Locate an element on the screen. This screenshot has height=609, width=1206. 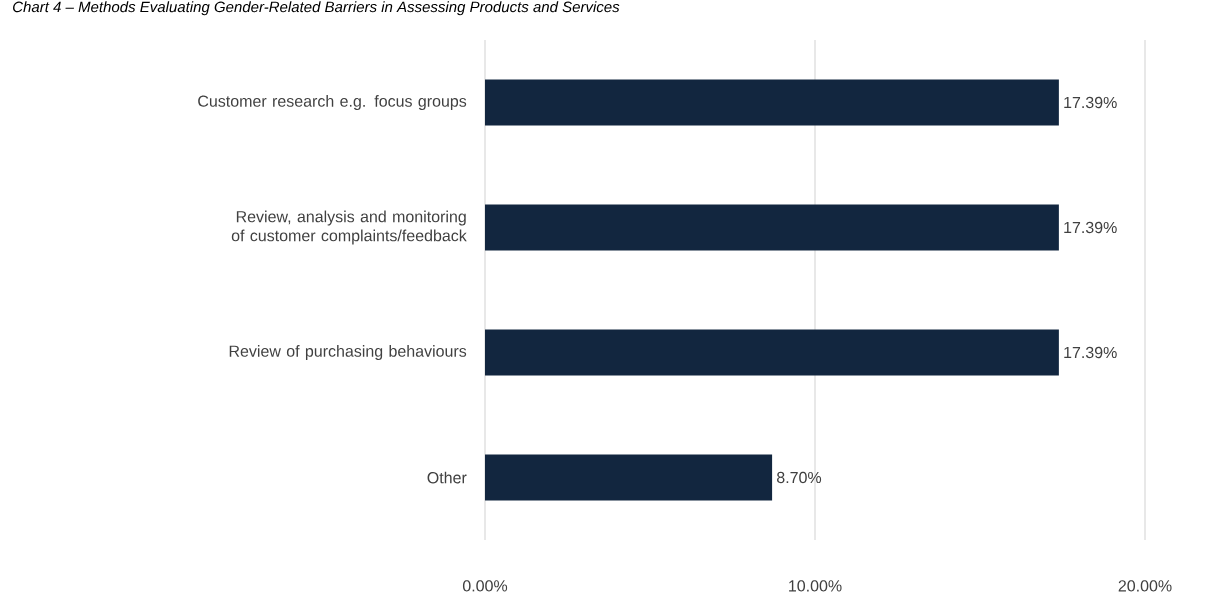
y-tick-label: Customer research e.g. focus groups is located at coordinates (332, 102).